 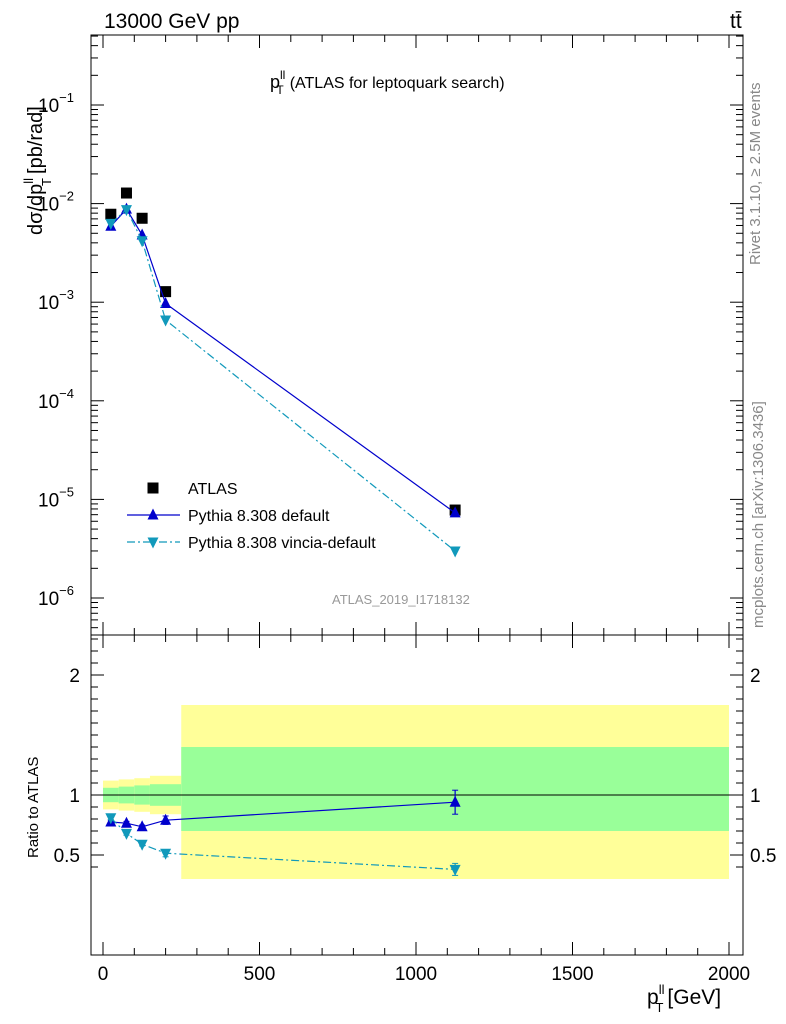 I want to click on legend-label-1: Pythia 8.308 default, so click(x=259, y=516).